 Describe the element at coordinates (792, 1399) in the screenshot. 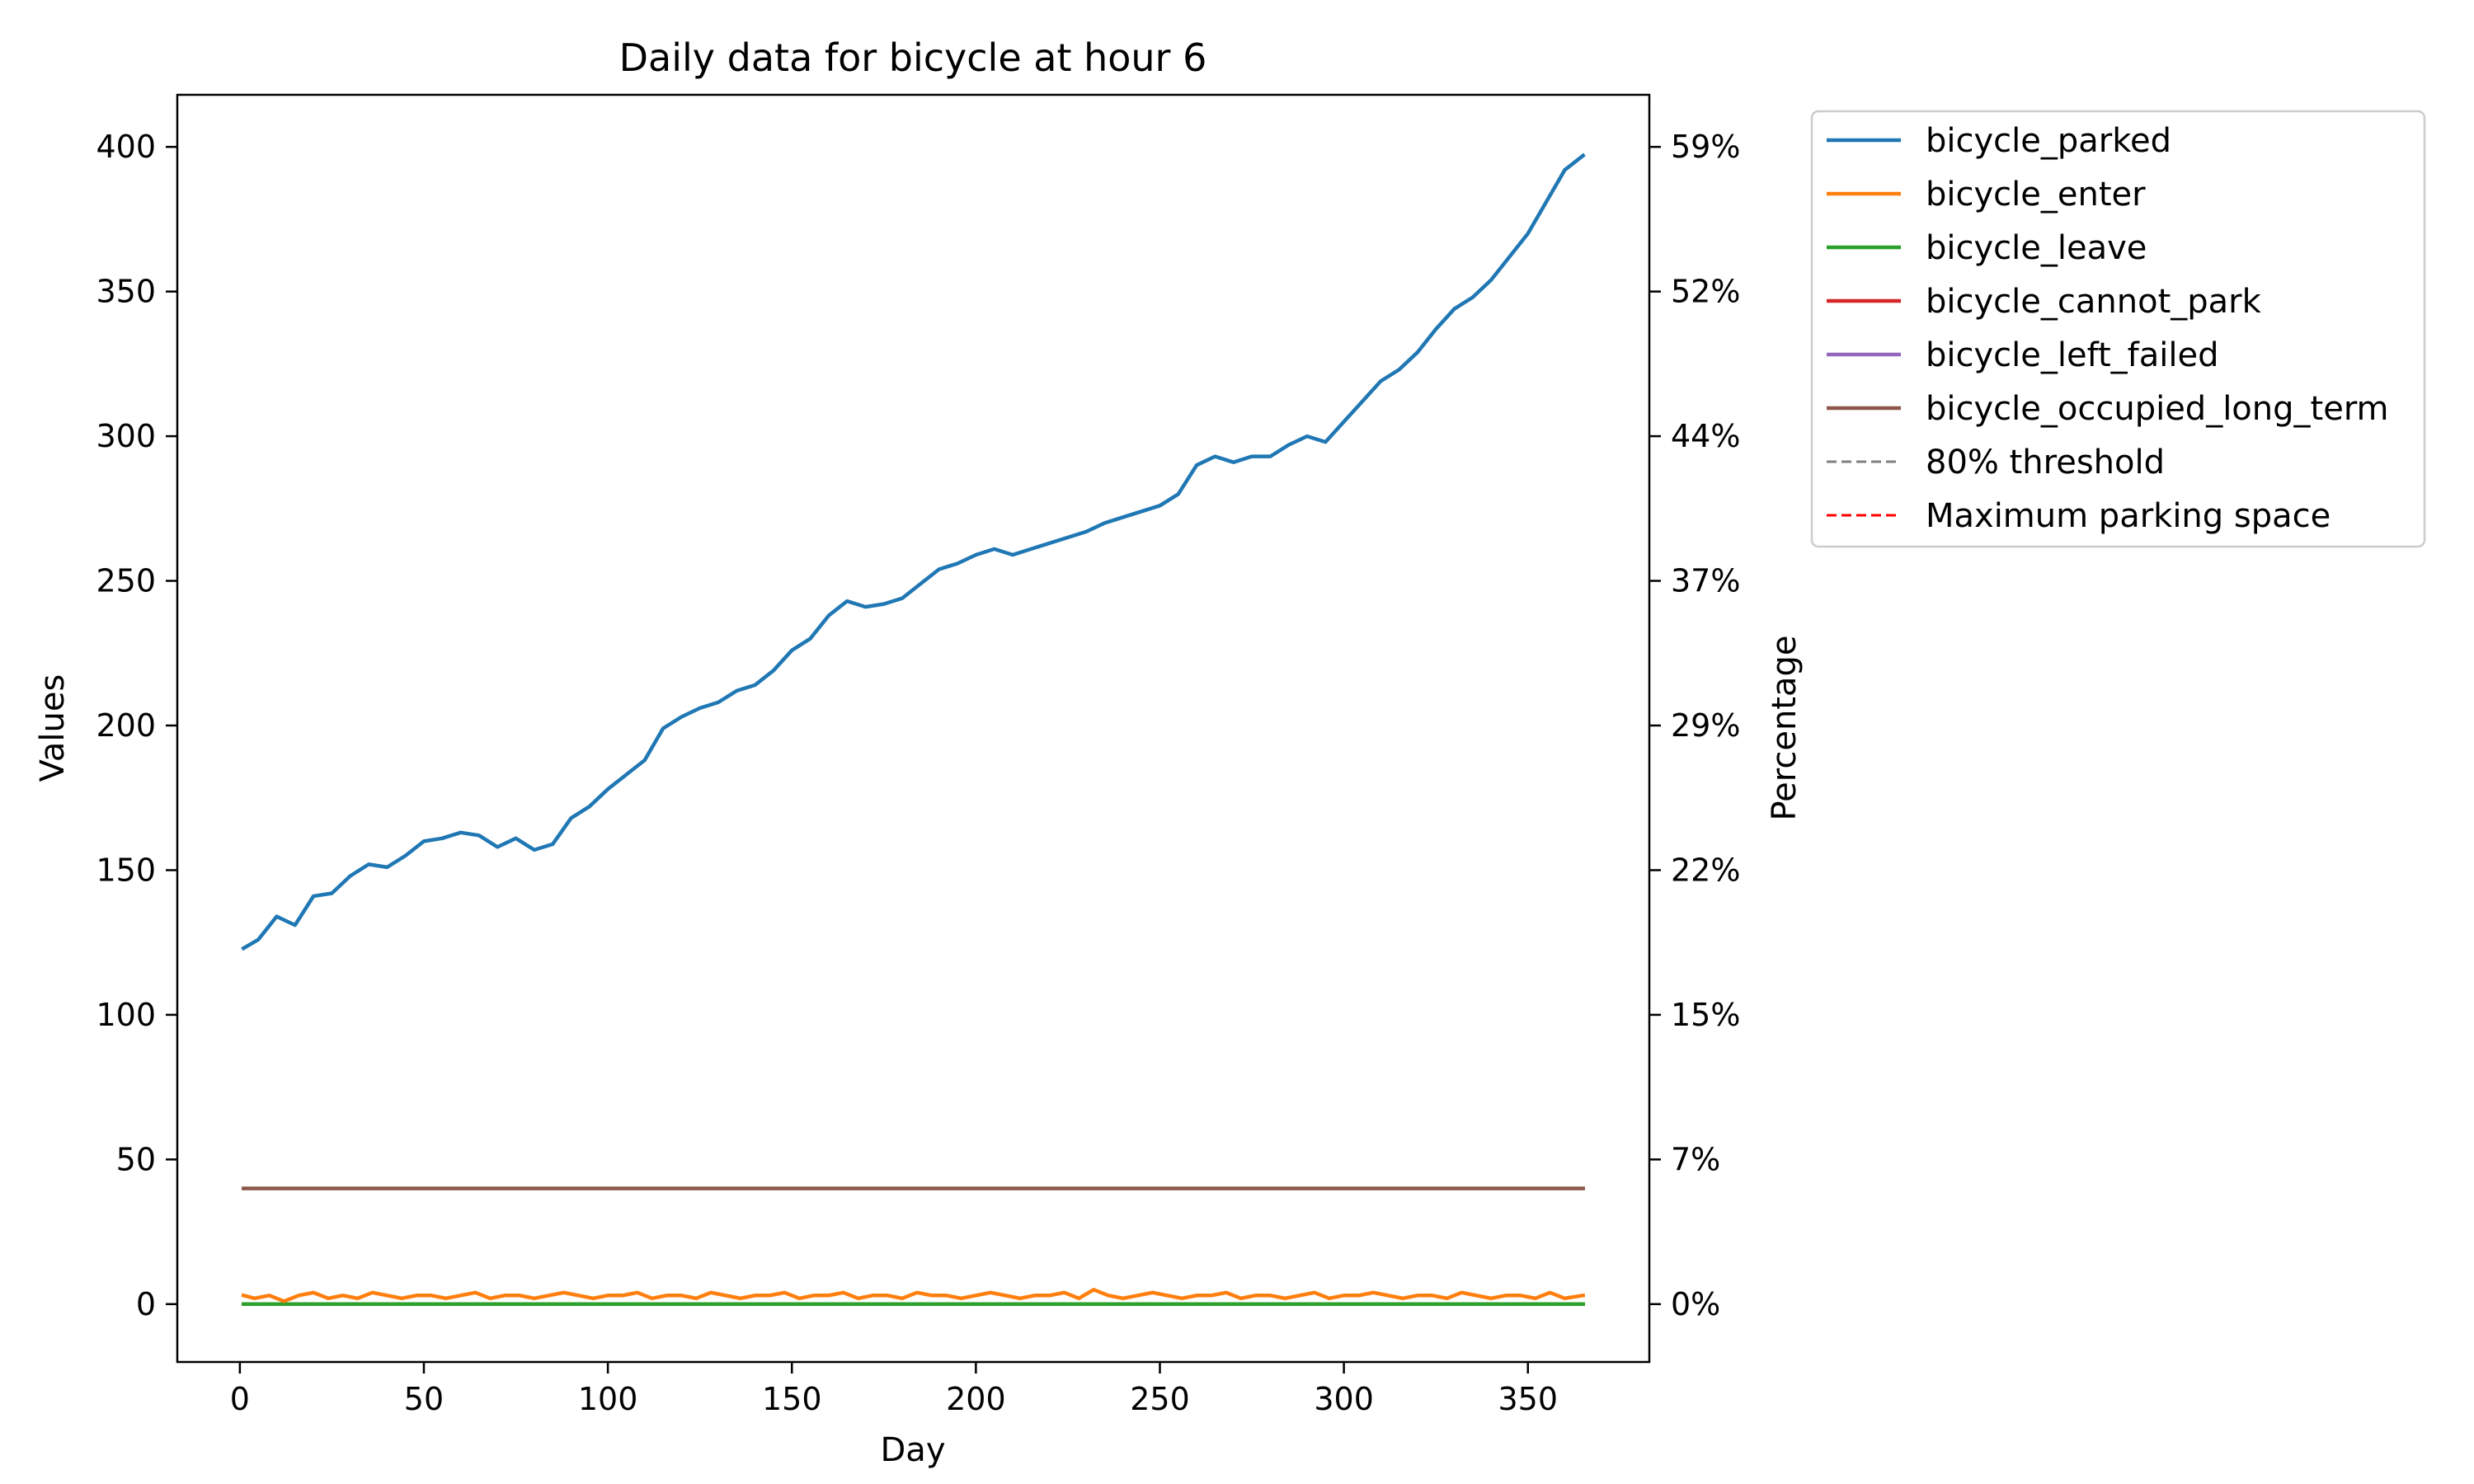

I see `x-tick-label: 150` at that location.